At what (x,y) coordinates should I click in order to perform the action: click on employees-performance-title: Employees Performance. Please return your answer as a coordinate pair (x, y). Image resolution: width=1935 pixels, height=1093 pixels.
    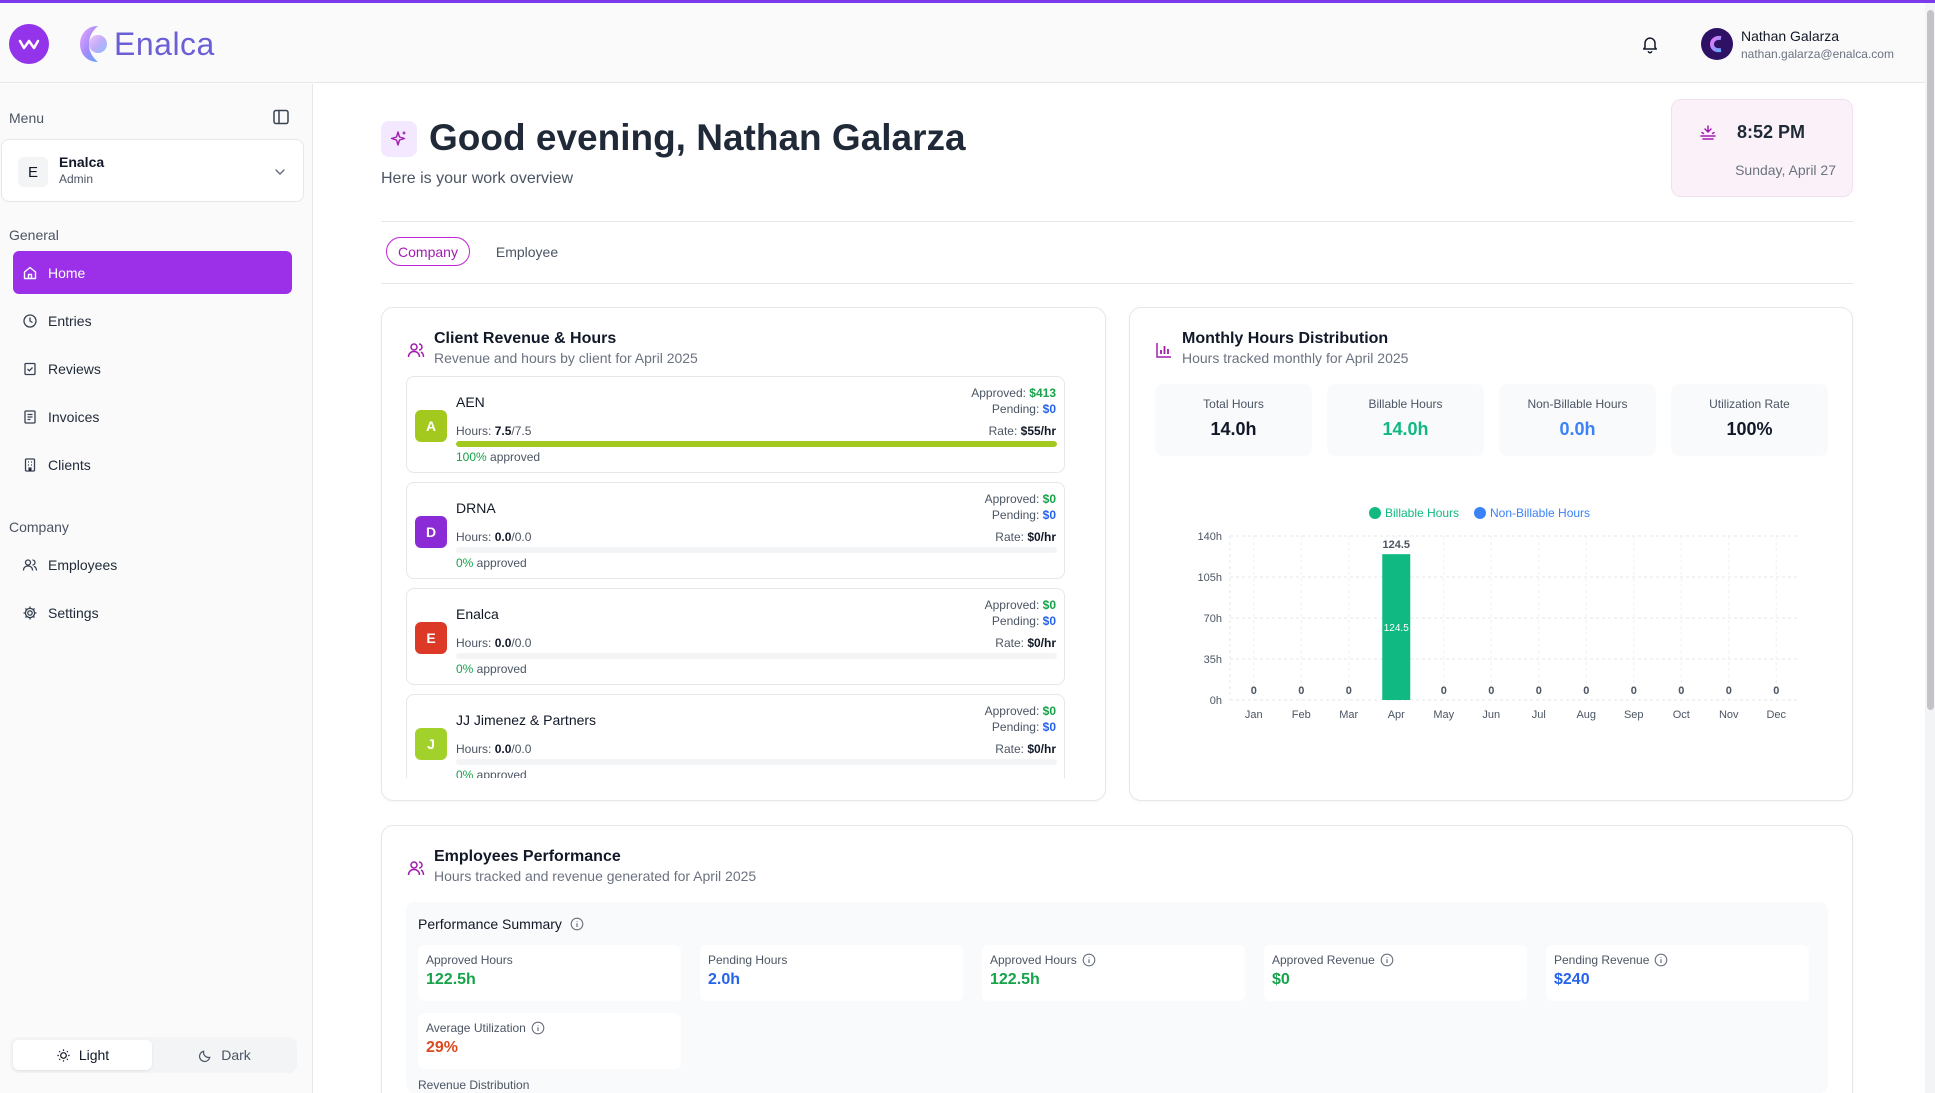
    Looking at the image, I should click on (527, 856).